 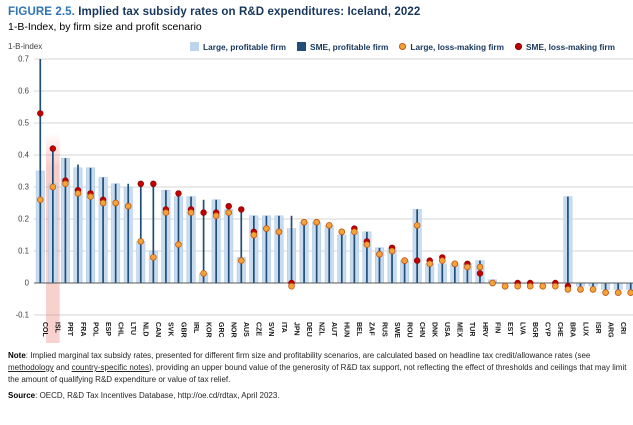 What do you see at coordinates (27, 283) in the screenshot?
I see `y-tick-label: 0` at bounding box center [27, 283].